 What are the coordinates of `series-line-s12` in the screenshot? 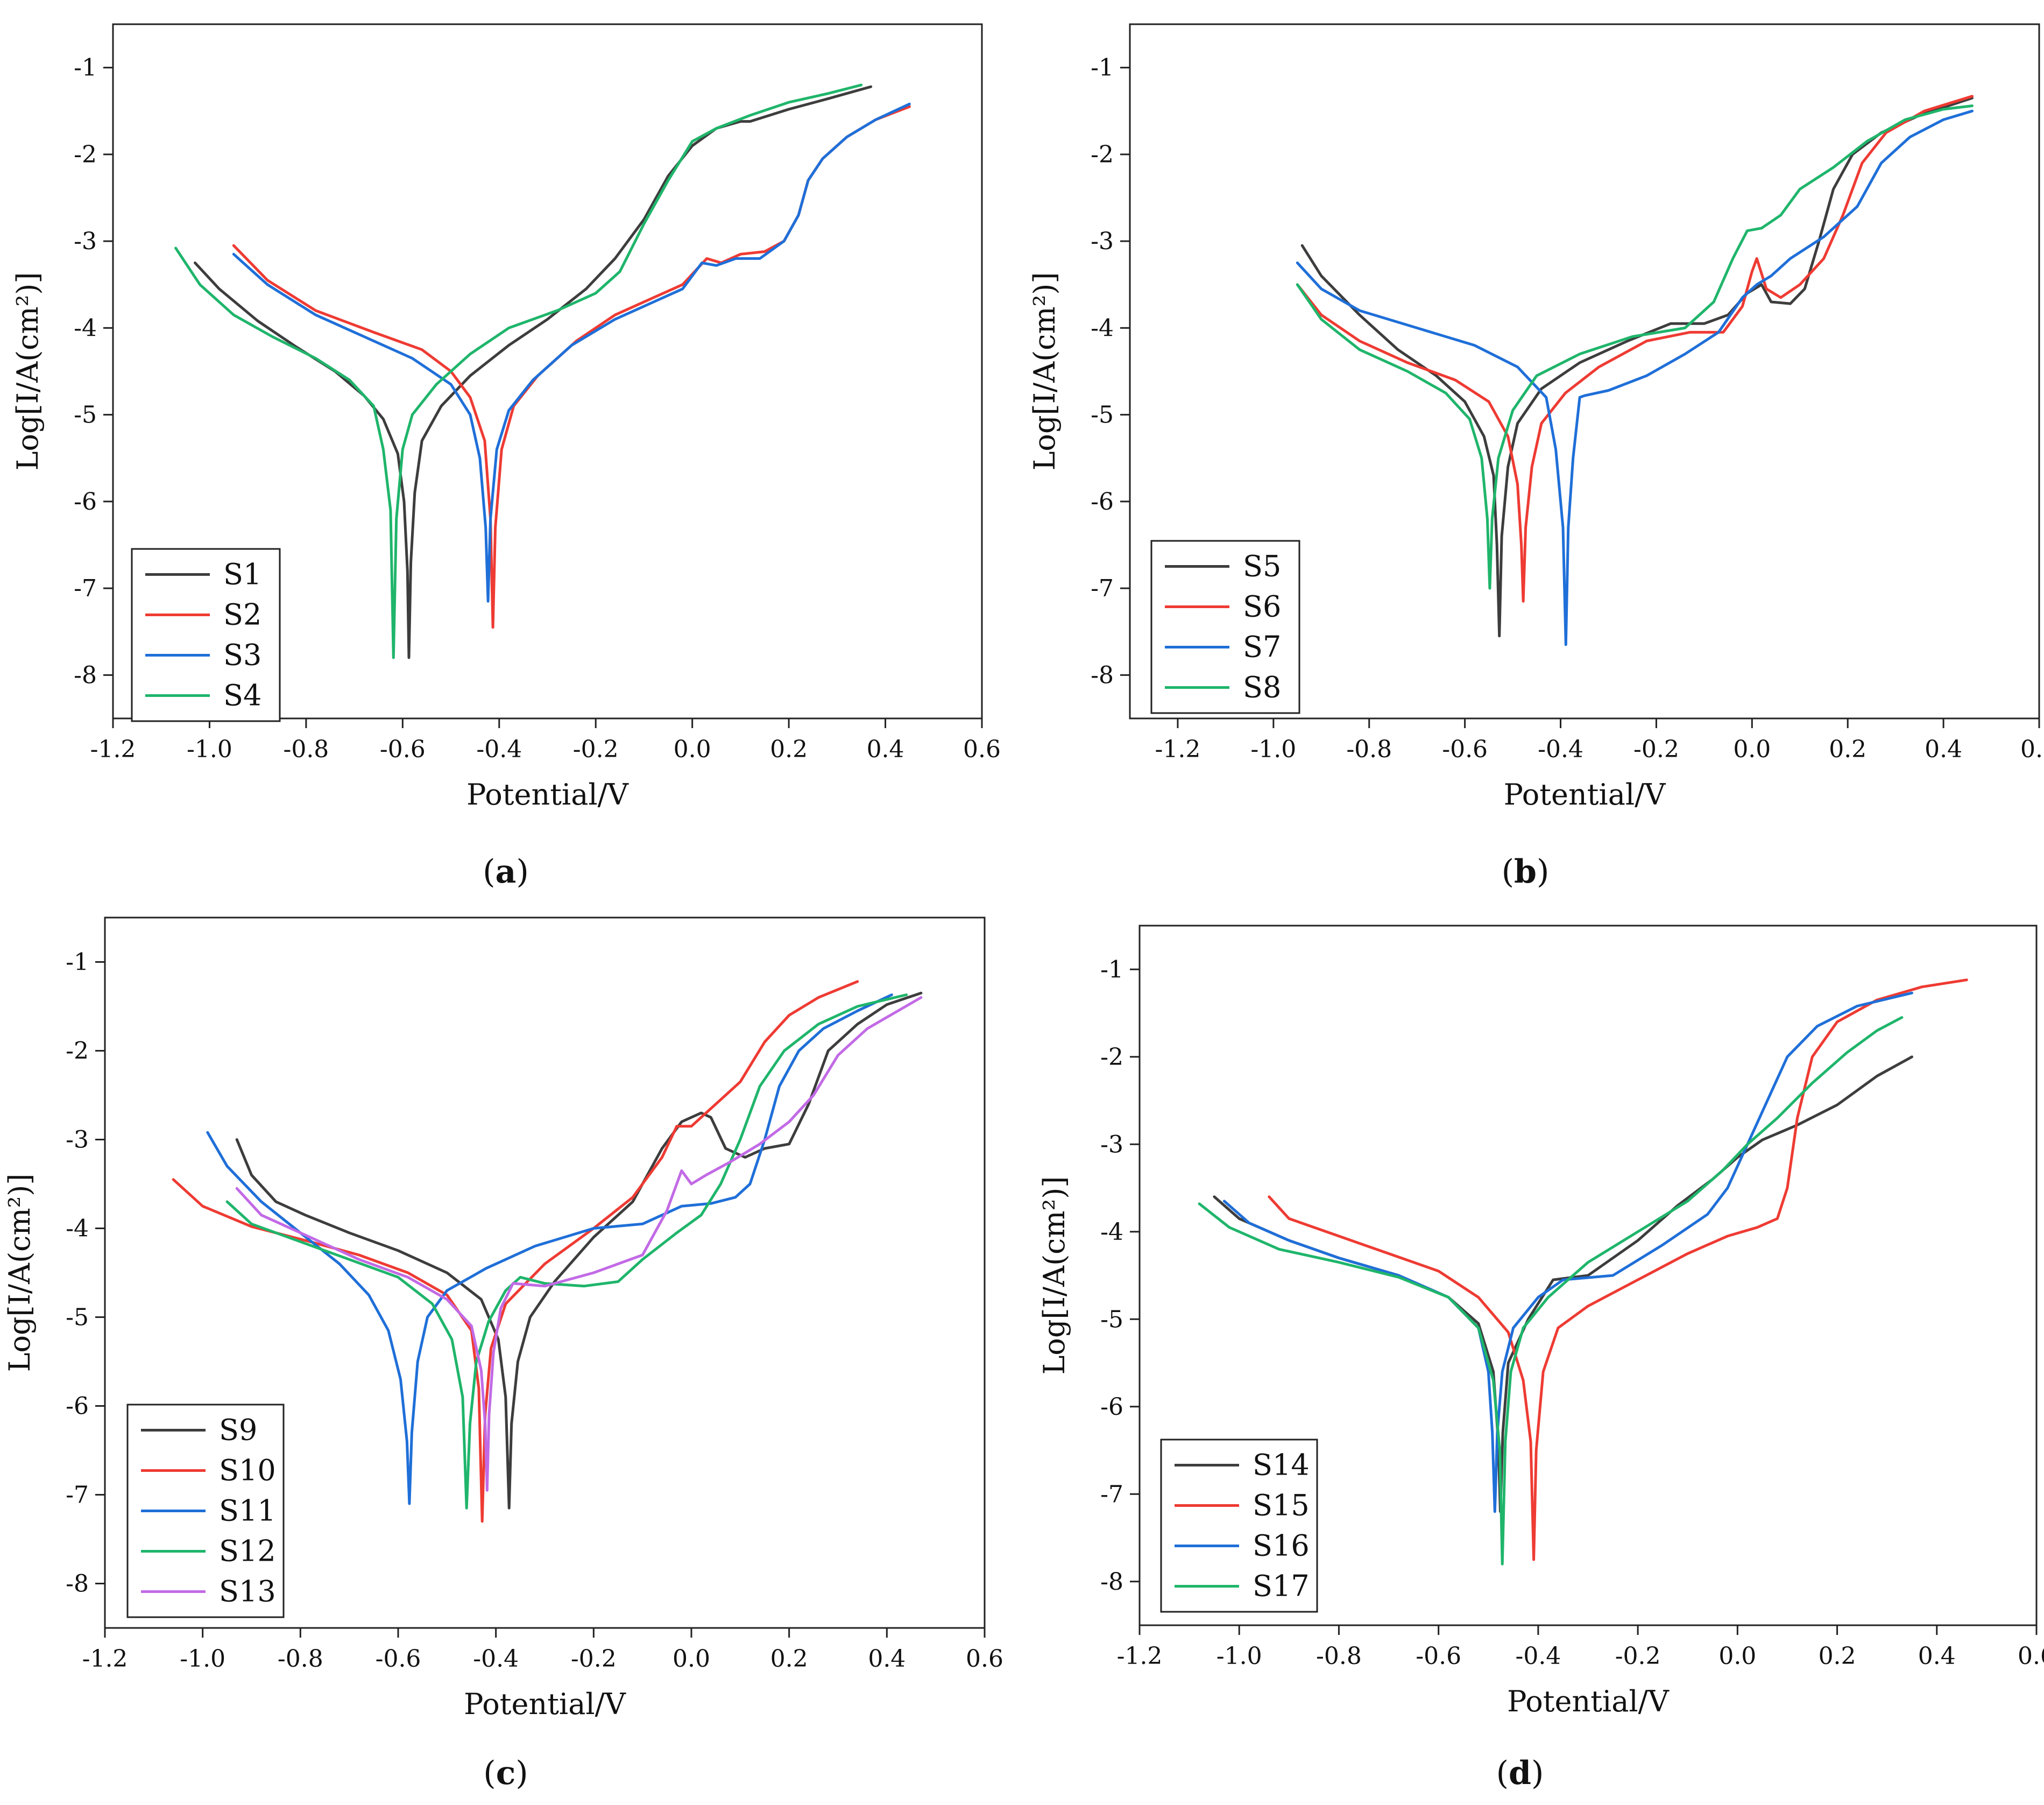 It's located at (566, 1251).